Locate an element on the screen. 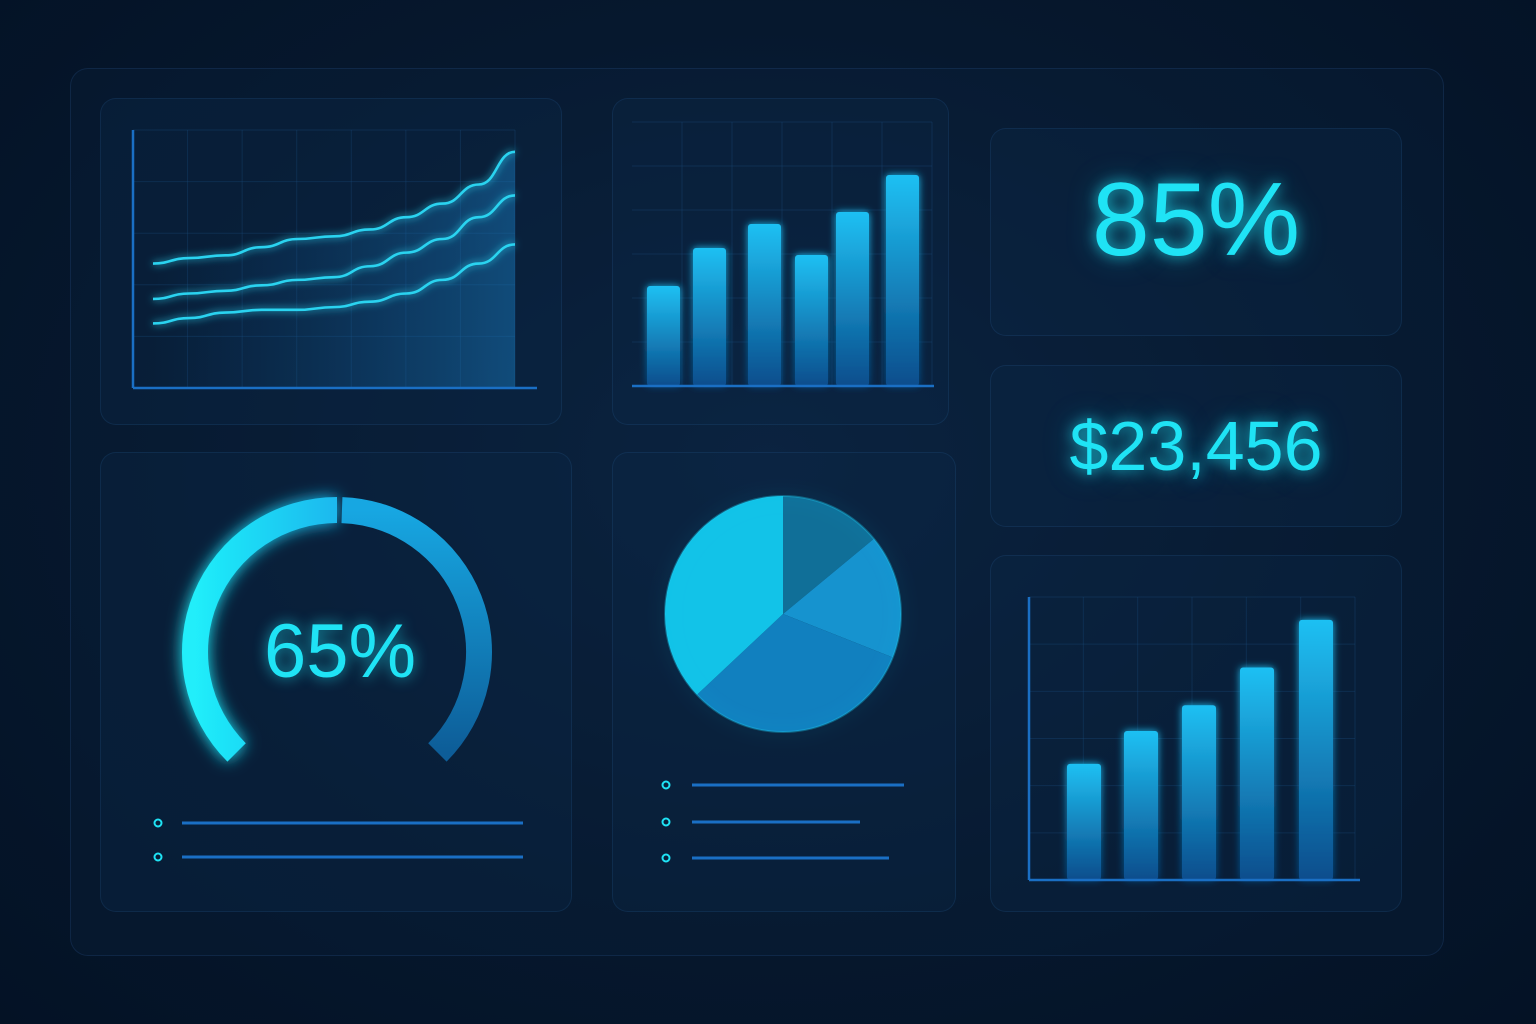 The width and height of the screenshot is (1536, 1024). card-kpi-amount: $23,456 is located at coordinates (1196, 446).